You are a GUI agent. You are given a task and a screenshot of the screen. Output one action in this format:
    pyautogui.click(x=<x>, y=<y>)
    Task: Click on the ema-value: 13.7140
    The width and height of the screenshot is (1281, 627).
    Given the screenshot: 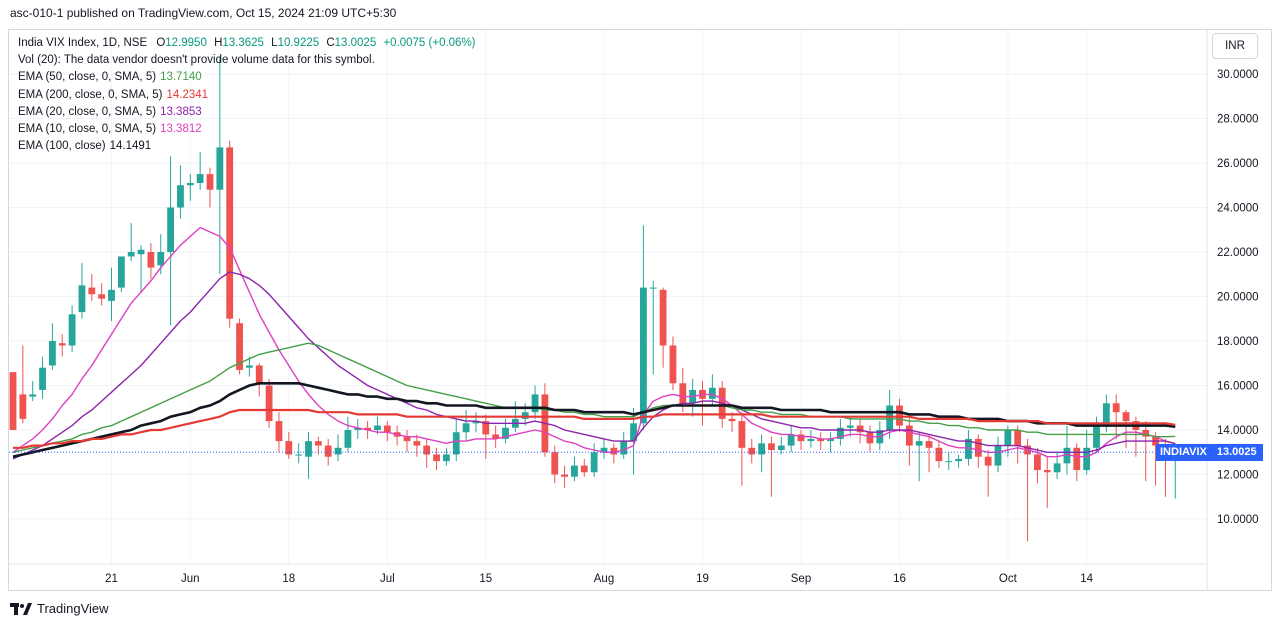 What is the action you would take?
    pyautogui.click(x=181, y=77)
    